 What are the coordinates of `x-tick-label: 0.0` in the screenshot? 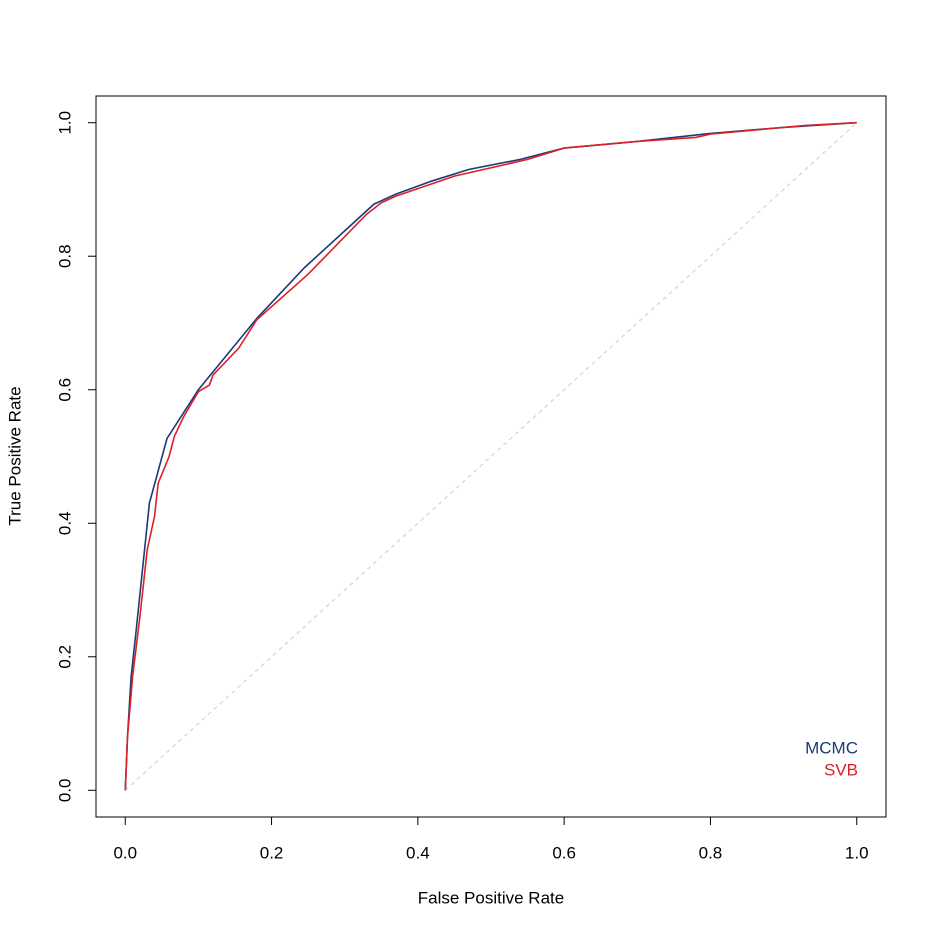 It's located at (125, 852).